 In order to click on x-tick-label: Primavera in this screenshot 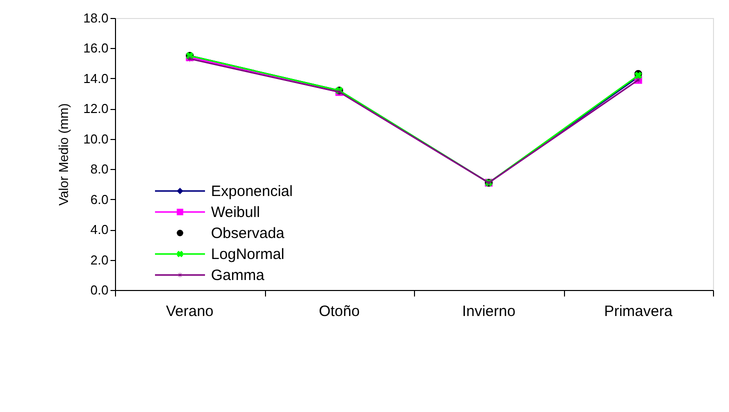, I will do `click(639, 311)`.